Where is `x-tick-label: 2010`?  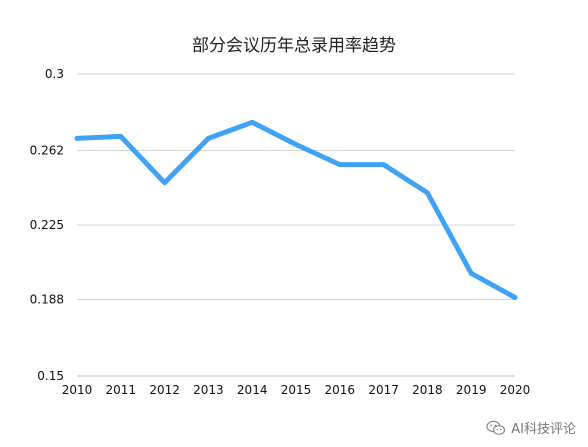
x-tick-label: 2010 is located at coordinates (77, 390).